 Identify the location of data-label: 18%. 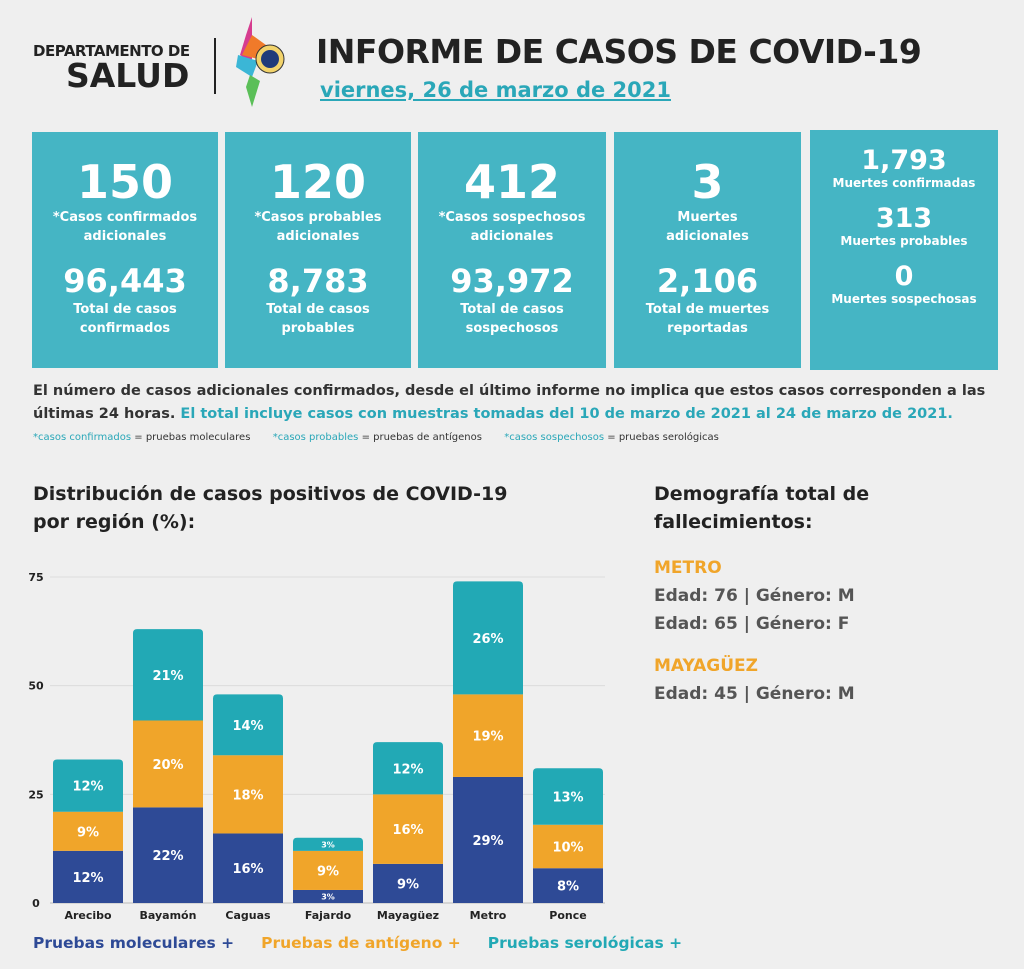
(247, 795).